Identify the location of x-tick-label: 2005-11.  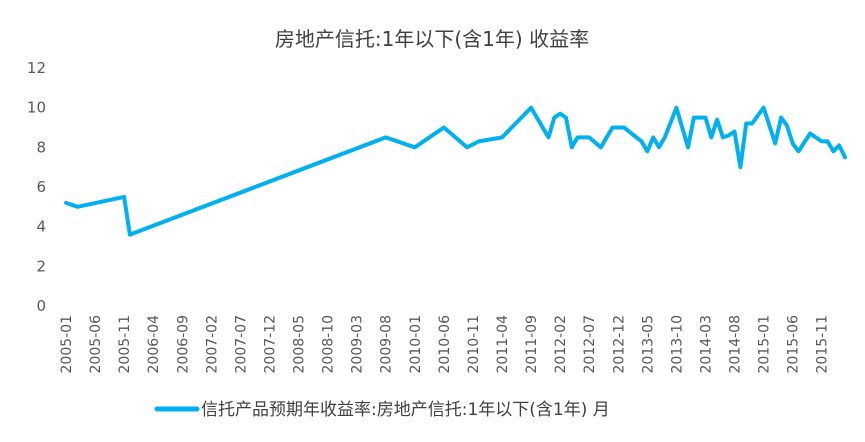
(125, 344).